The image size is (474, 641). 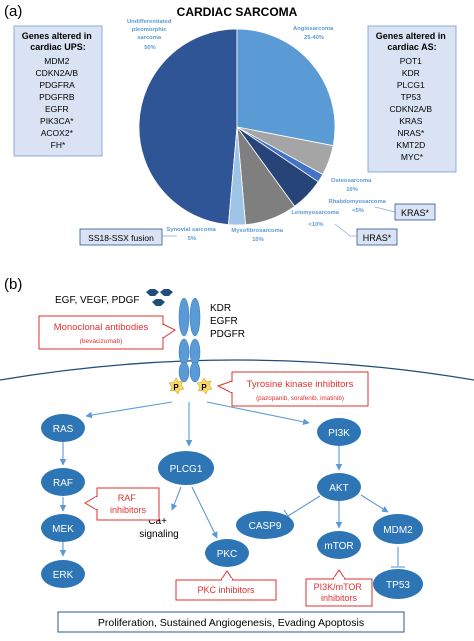 I want to click on as-genes-heading: Genes altered in cardiac AS:, so click(x=412, y=41).